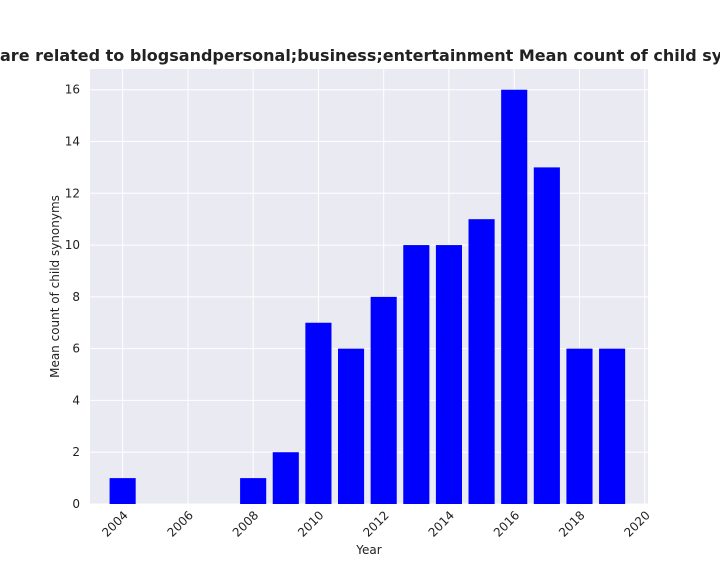  What do you see at coordinates (310, 523) in the screenshot?
I see `x-tick-label: 2010` at bounding box center [310, 523].